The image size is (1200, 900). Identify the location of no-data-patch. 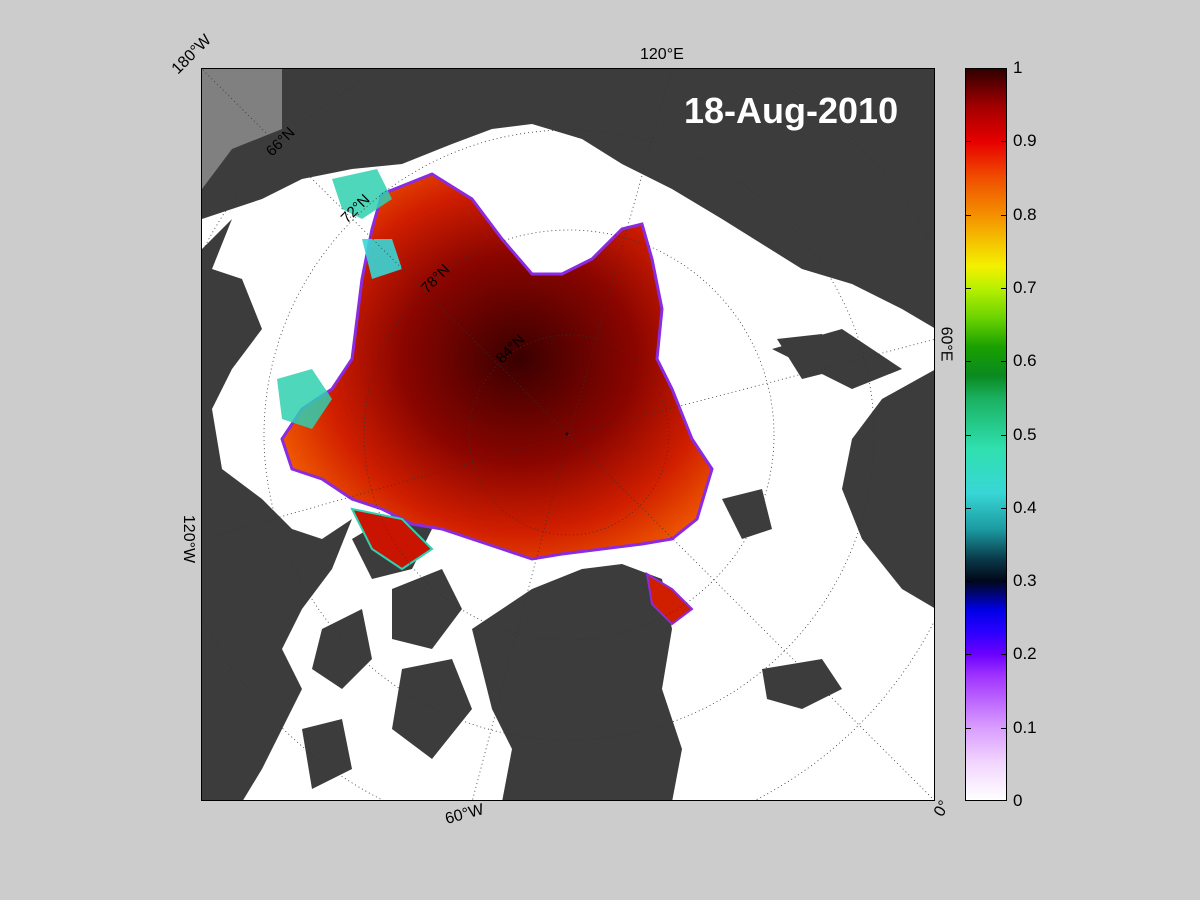
(242, 129).